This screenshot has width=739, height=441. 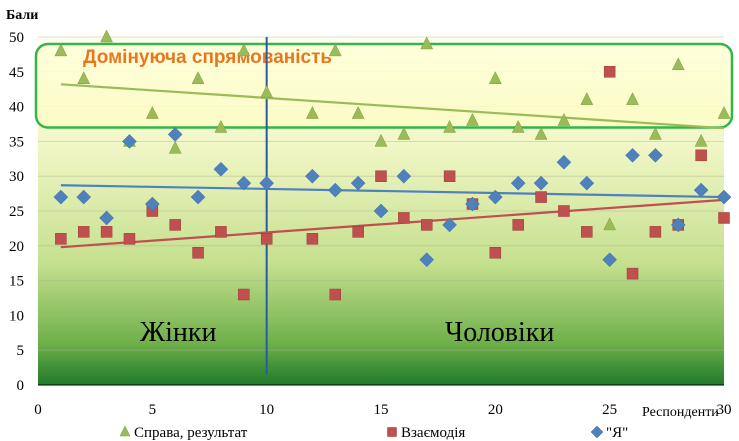 What do you see at coordinates (183, 433) in the screenshot?
I see `legend-item: Справа, результат` at bounding box center [183, 433].